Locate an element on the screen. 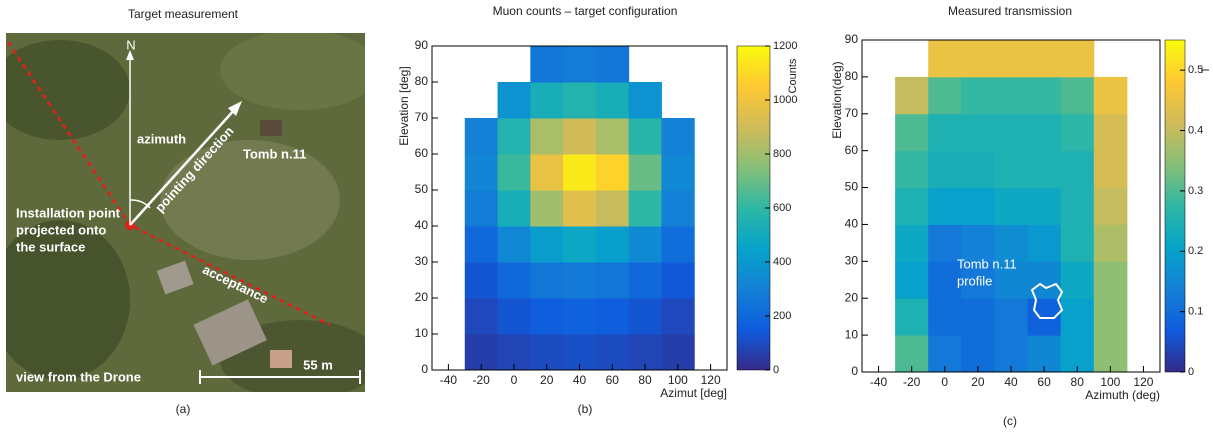  x-axis-label: Azimuth (deg) is located at coordinates (1122, 395).